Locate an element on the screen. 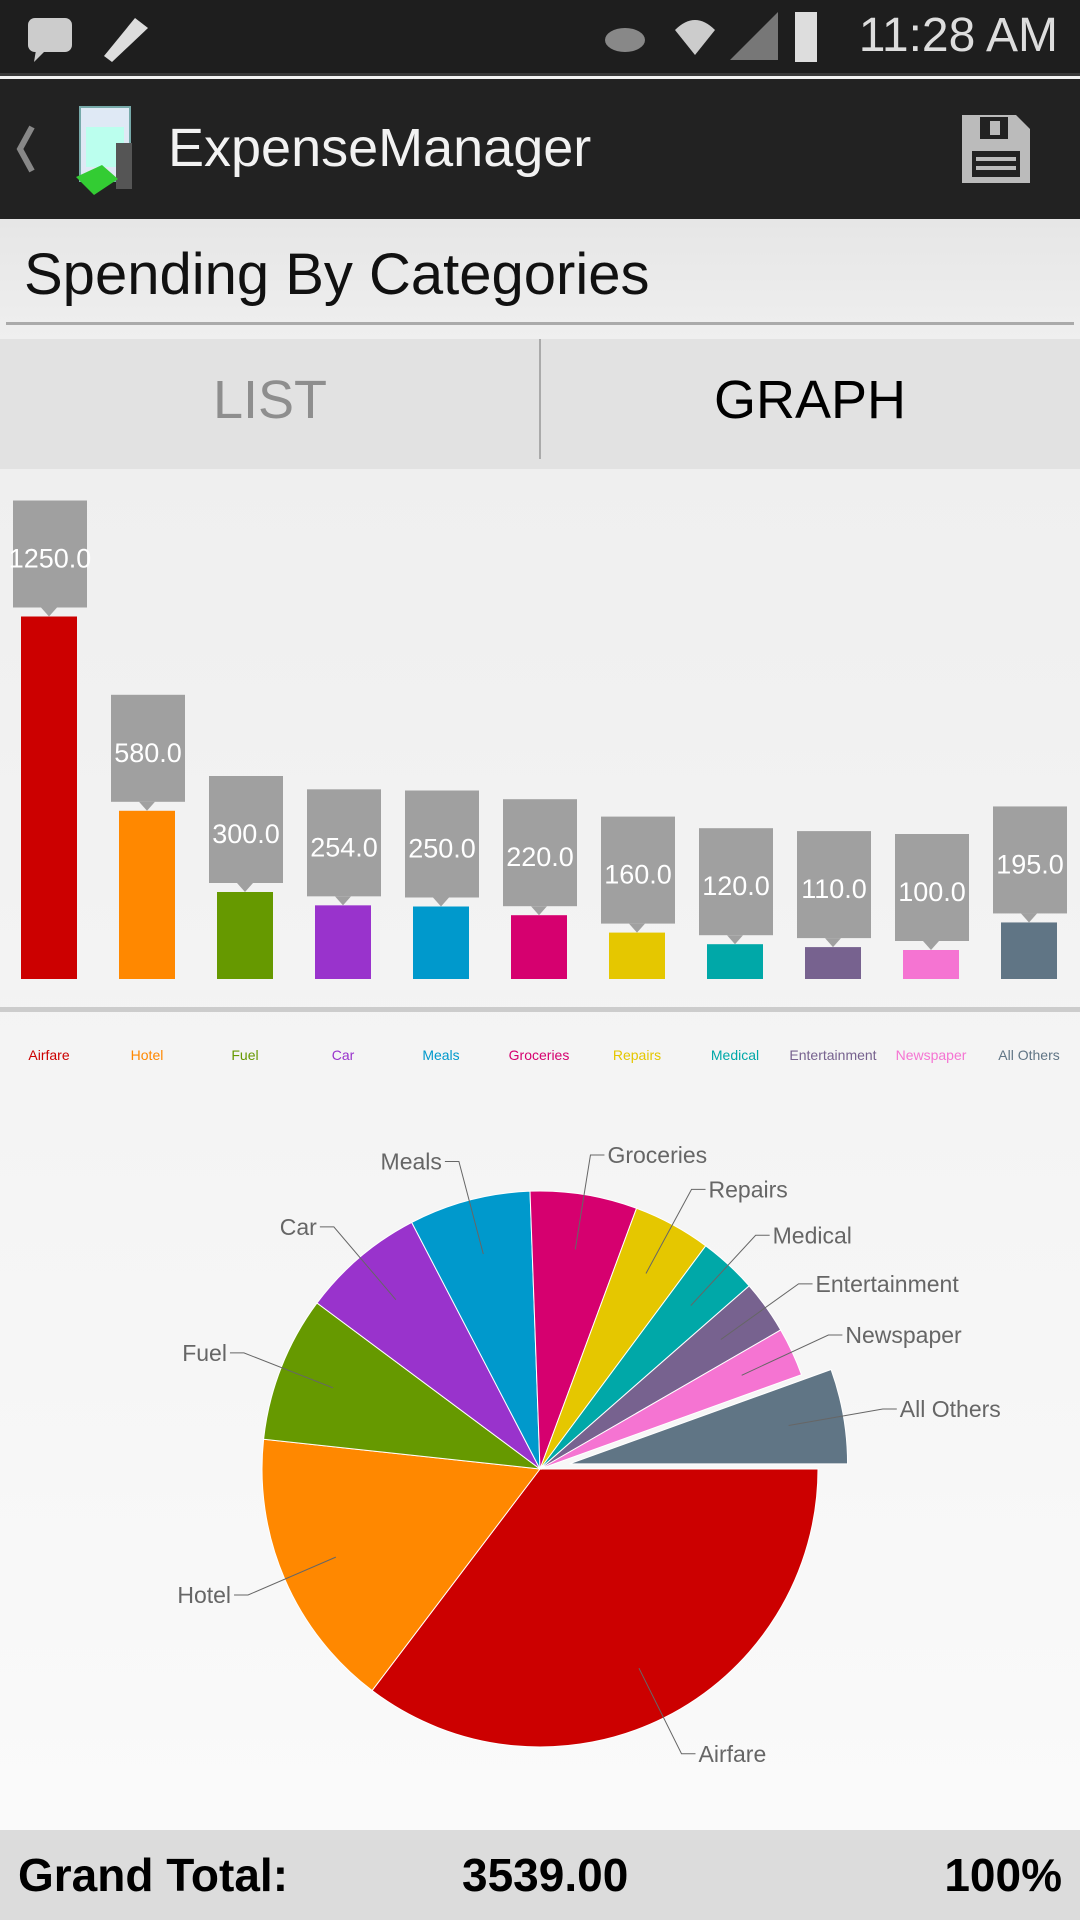 This screenshot has height=1920, width=1080. grand-total-bar: Grand Total: 3539.00 100% is located at coordinates (540, 1875).